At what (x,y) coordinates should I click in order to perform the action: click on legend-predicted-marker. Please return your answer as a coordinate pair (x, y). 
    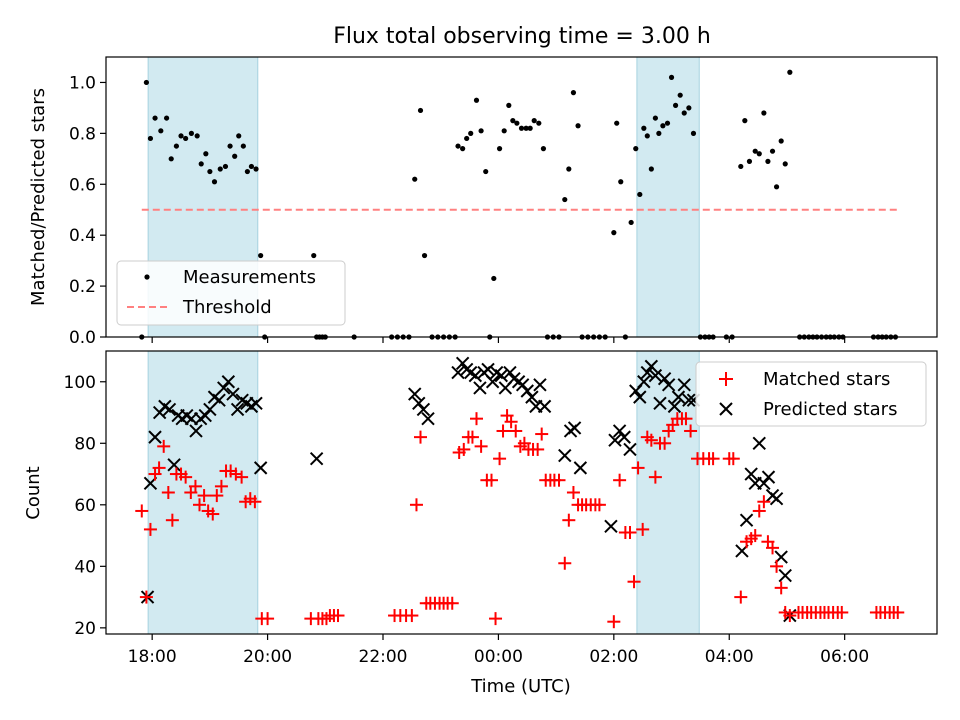
    Looking at the image, I should click on (726, 409).